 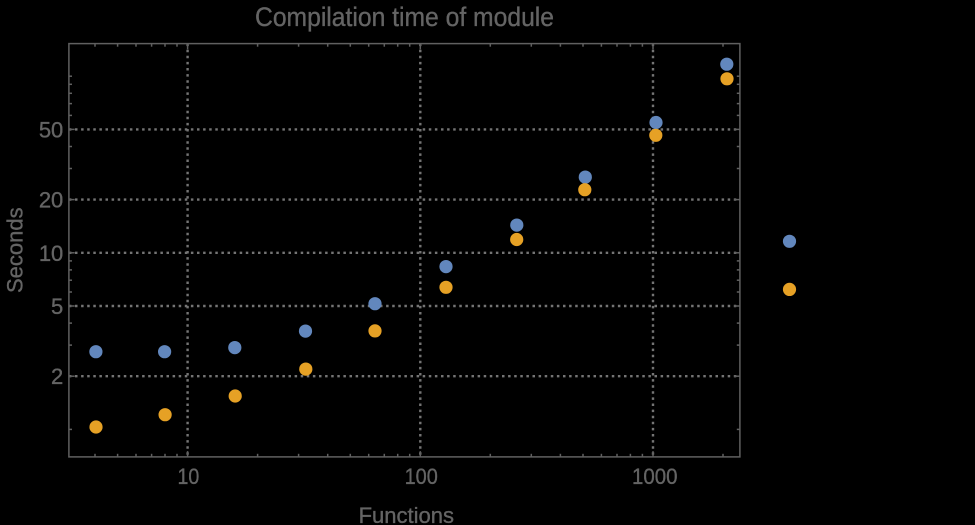 What do you see at coordinates (57, 306) in the screenshot?
I see `svg-text: 5` at bounding box center [57, 306].